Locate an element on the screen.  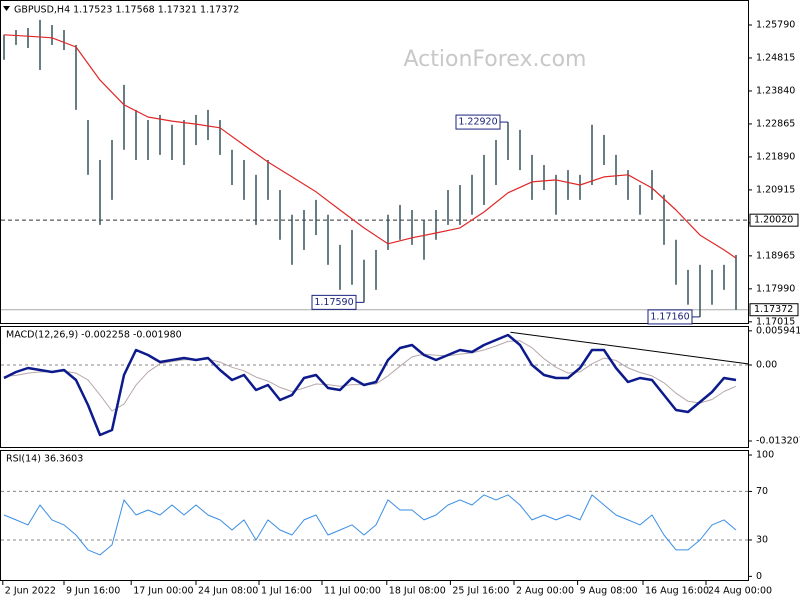
price-label: 1.17160 is located at coordinates (669, 316).